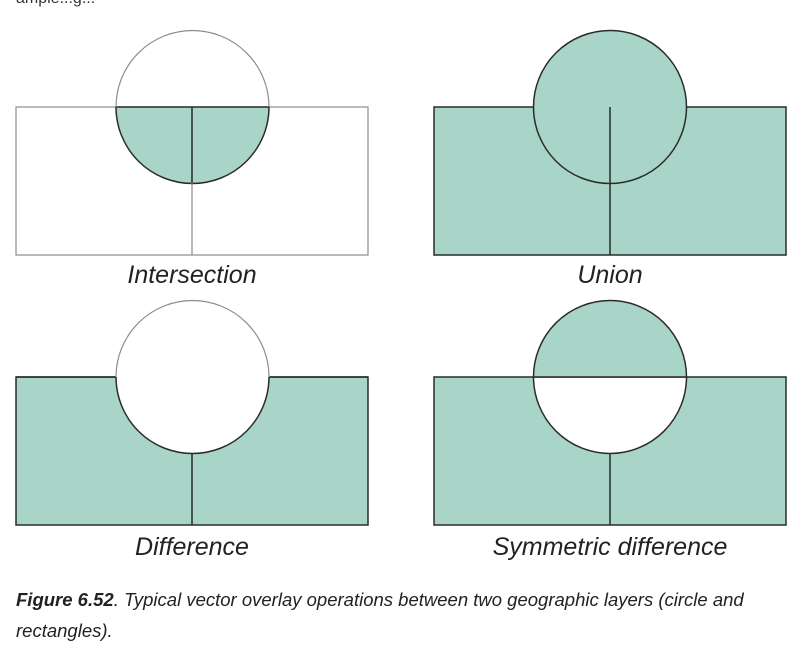  What do you see at coordinates (610, 547) in the screenshot?
I see `symmetric-difference-label: Symmetric difference` at bounding box center [610, 547].